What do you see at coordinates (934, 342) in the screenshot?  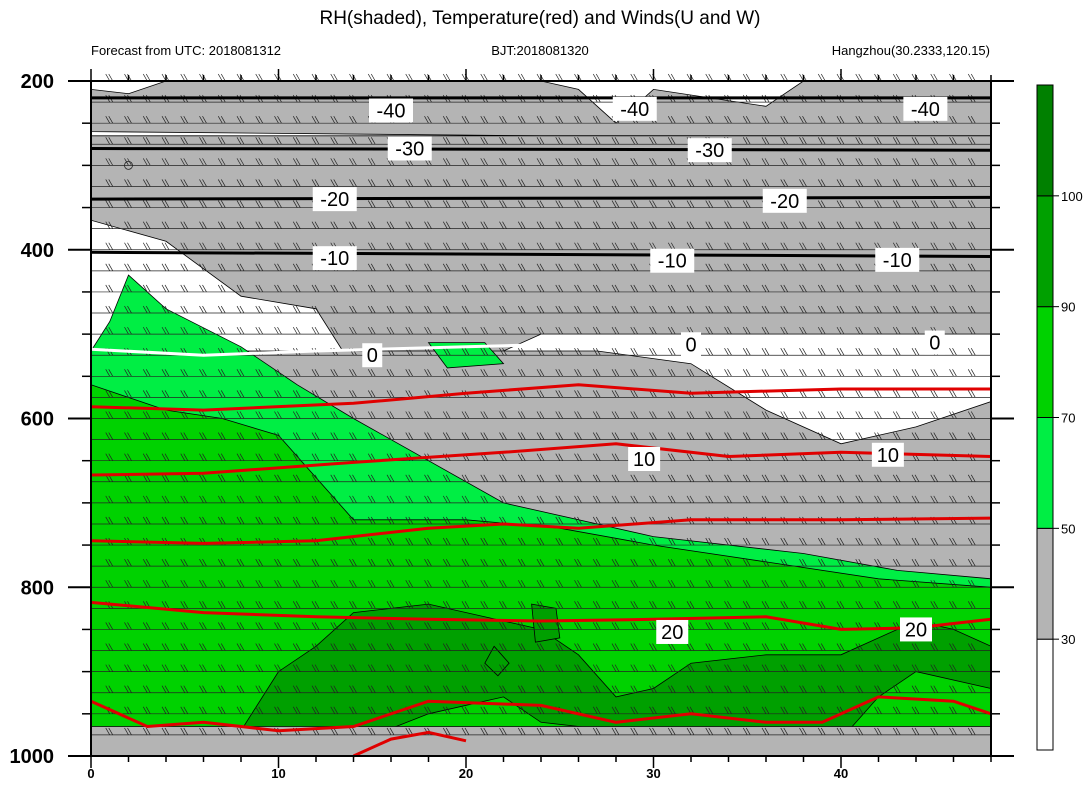 I see `contour-label-background` at bounding box center [934, 342].